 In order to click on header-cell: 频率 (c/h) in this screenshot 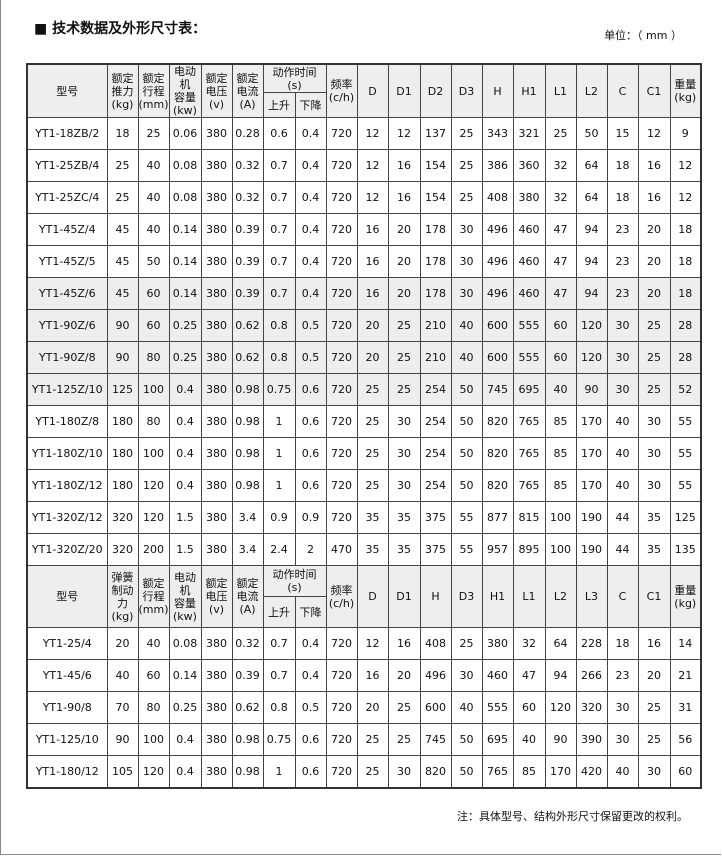, I will do `click(341, 596)`.